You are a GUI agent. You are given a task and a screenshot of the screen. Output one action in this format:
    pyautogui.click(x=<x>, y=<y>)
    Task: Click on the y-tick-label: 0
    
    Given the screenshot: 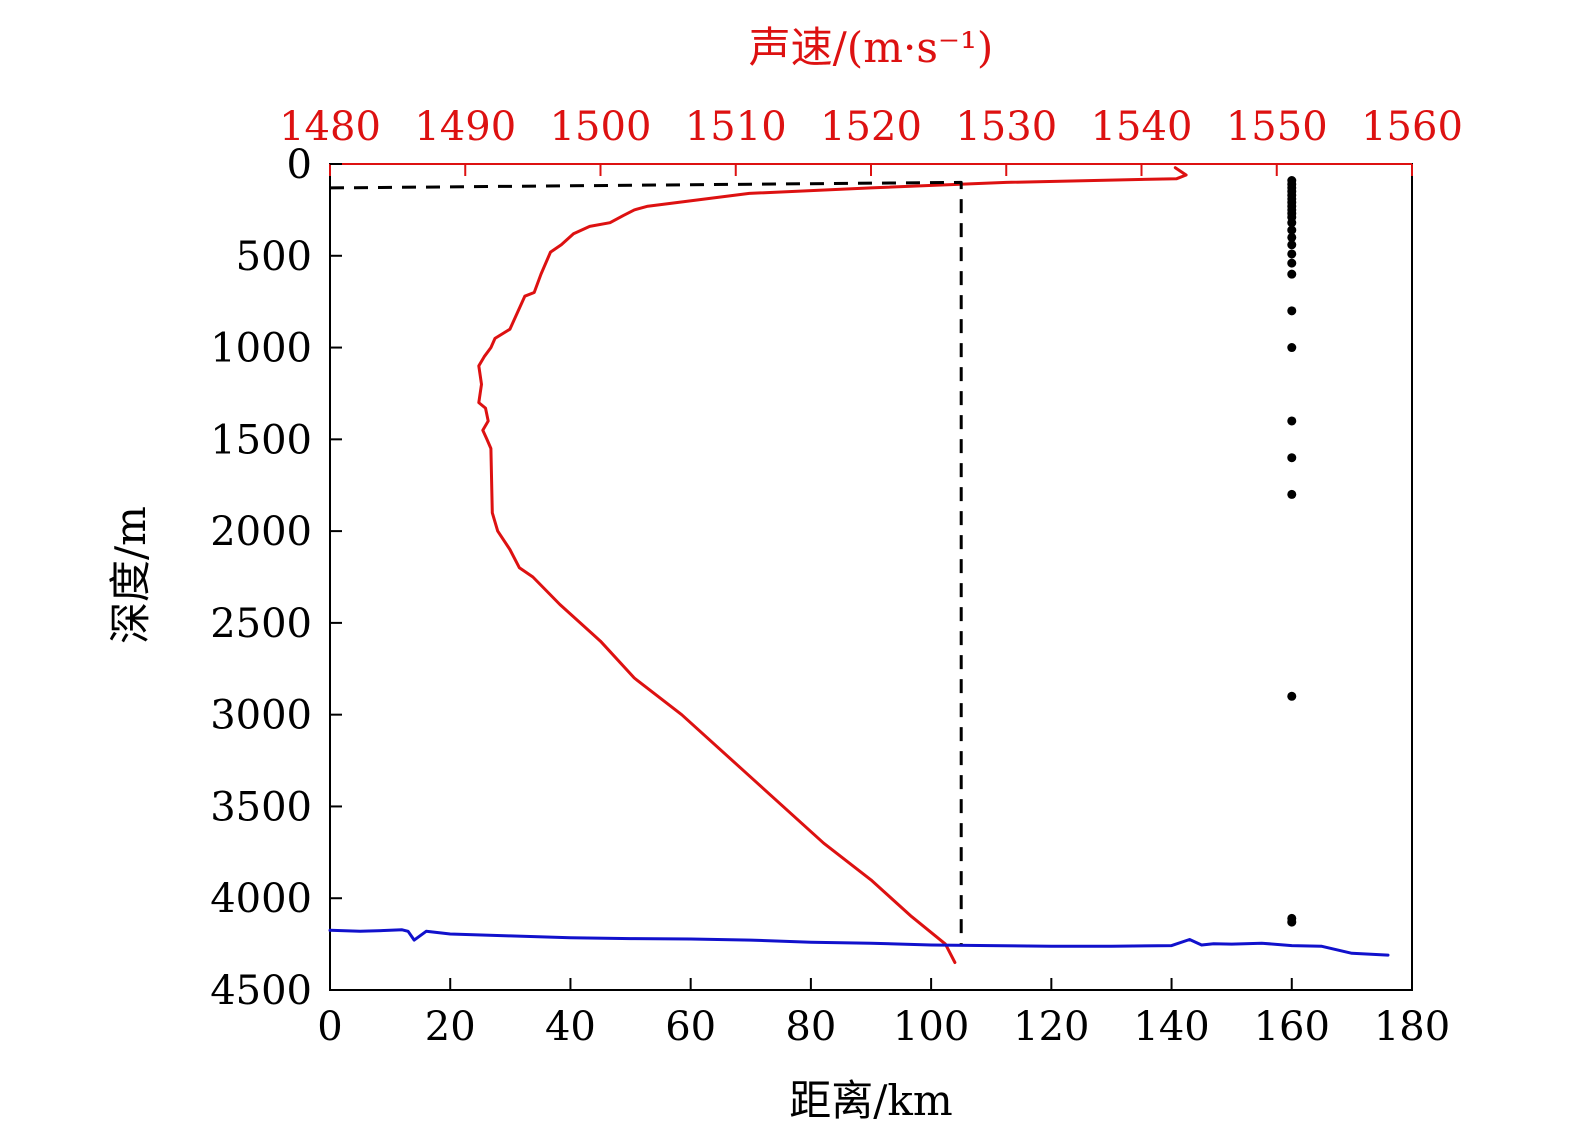 What is the action you would take?
    pyautogui.click(x=299, y=165)
    